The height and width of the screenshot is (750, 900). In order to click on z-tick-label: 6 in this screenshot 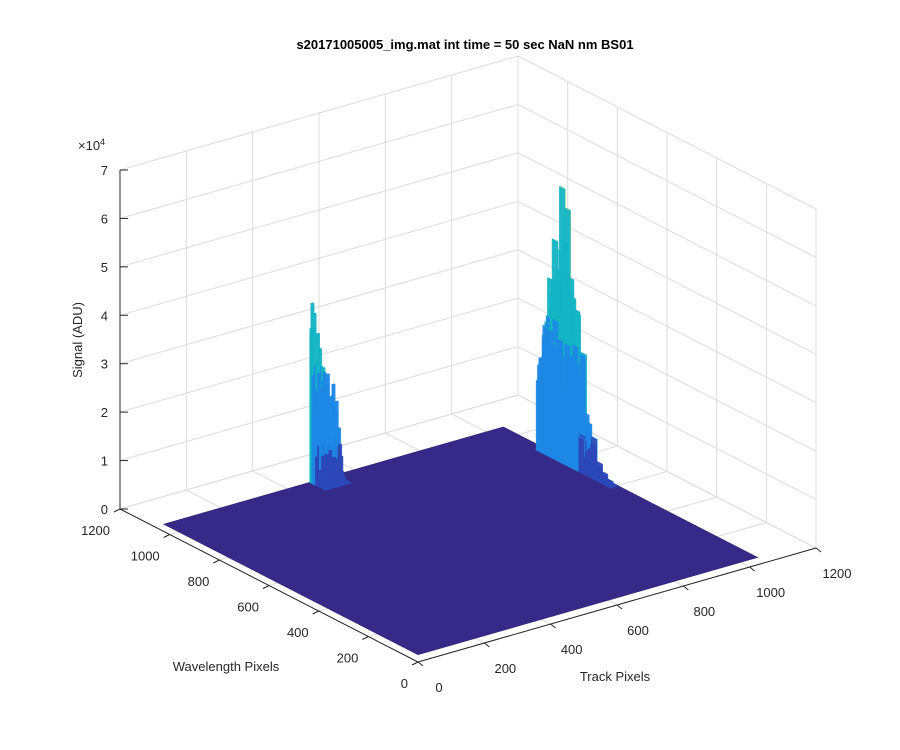, I will do `click(104, 218)`.